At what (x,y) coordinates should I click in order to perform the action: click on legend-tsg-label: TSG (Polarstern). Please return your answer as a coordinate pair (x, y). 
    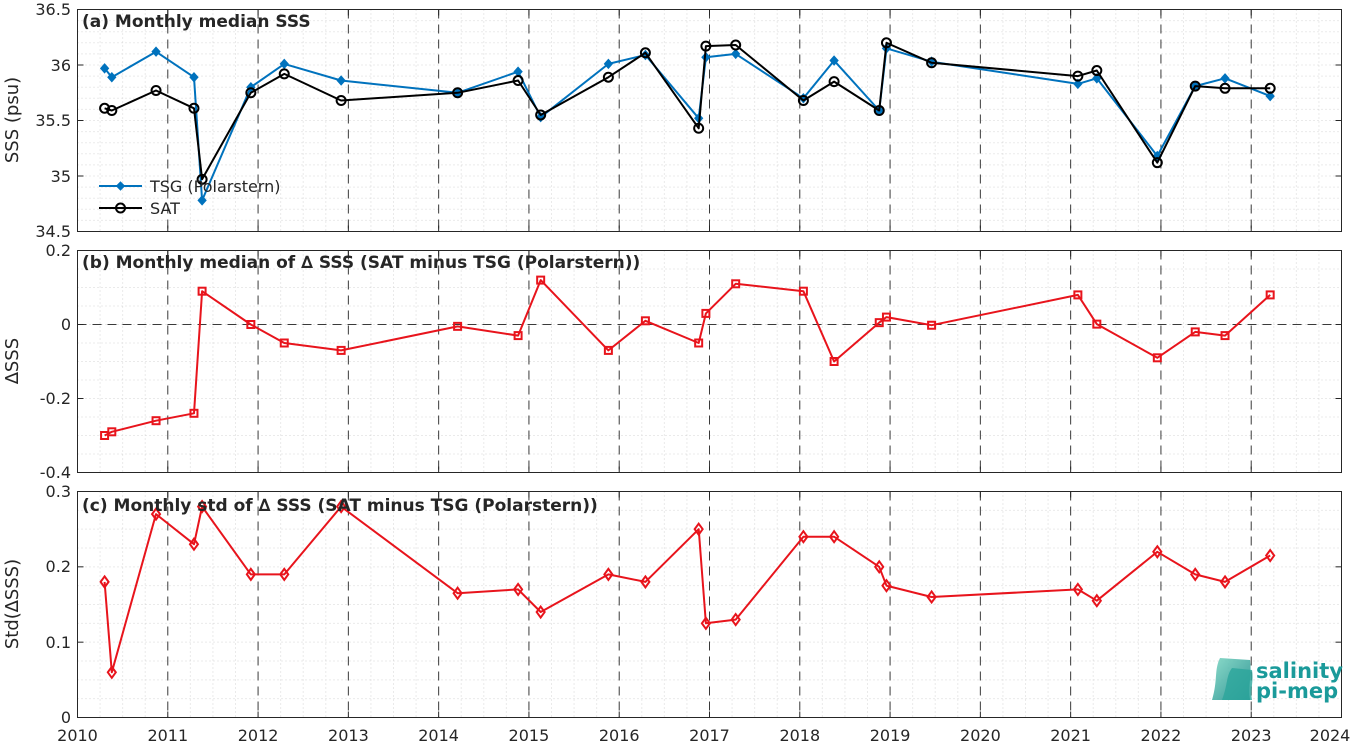
    Looking at the image, I should click on (214, 186).